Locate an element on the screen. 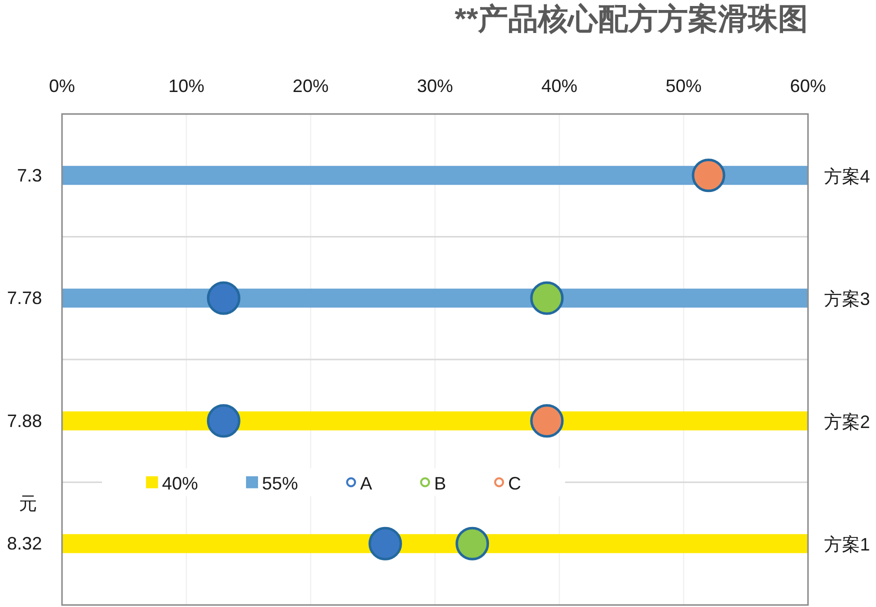  x-tick-label: 60% is located at coordinates (808, 86).